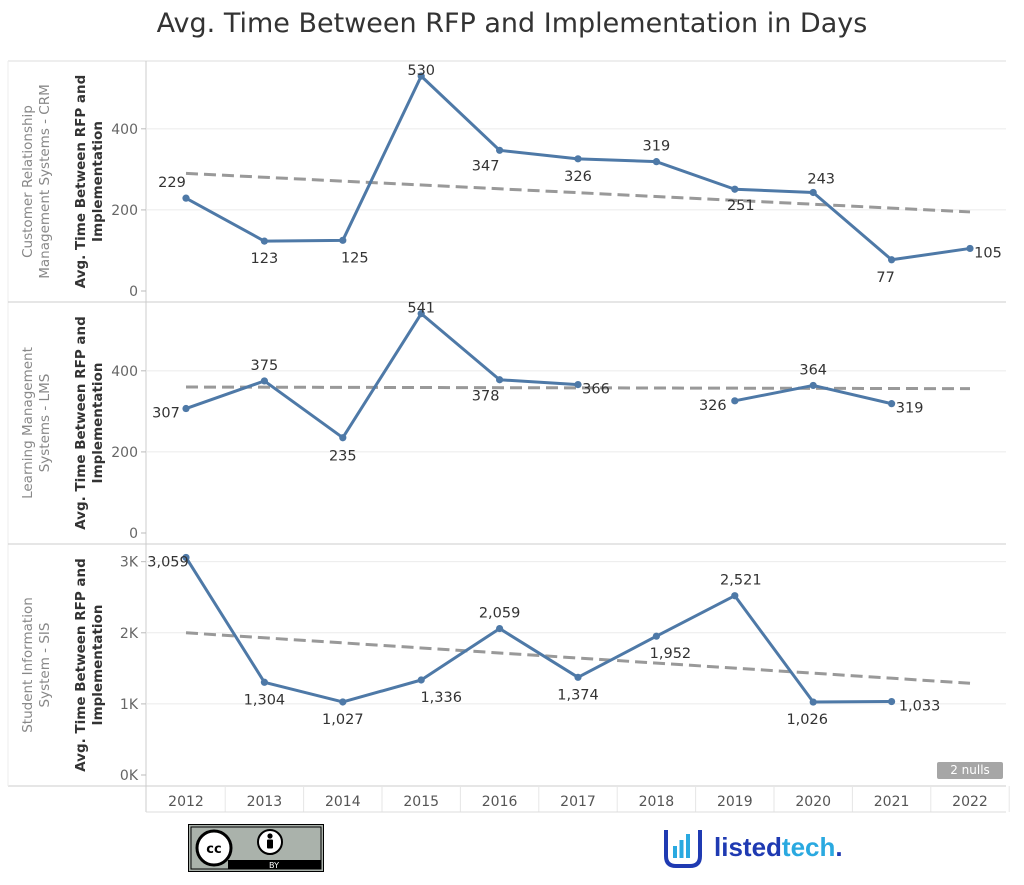 This screenshot has height=885, width=1024. Describe the element at coordinates (807, 720) in the screenshot. I see `data-label: 1,026` at that location.